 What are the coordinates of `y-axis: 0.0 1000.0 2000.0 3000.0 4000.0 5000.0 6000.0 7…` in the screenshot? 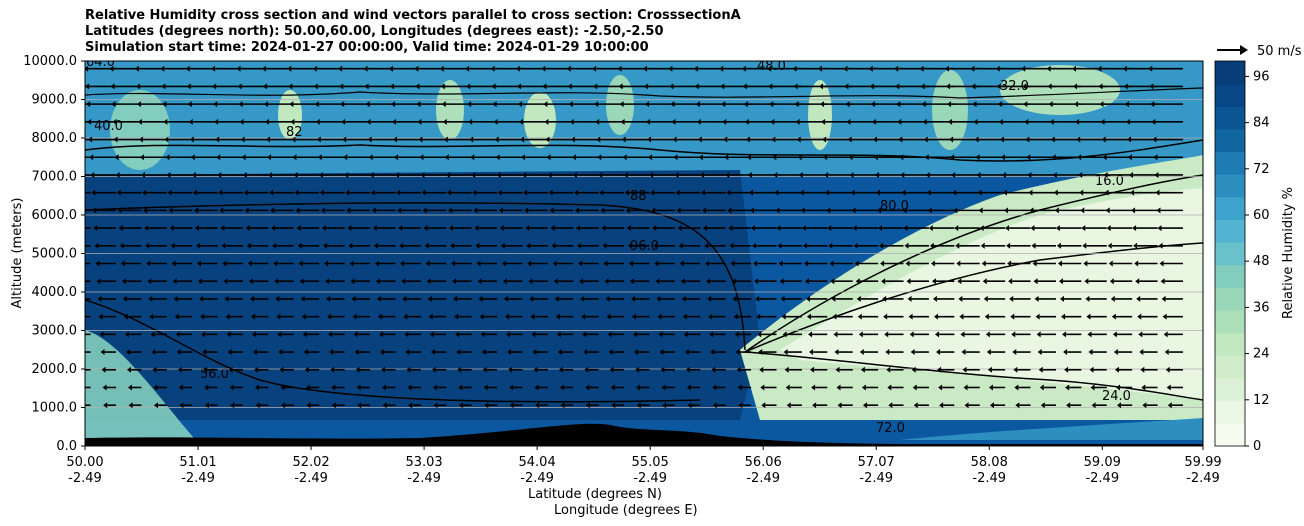 It's located at (54, 254).